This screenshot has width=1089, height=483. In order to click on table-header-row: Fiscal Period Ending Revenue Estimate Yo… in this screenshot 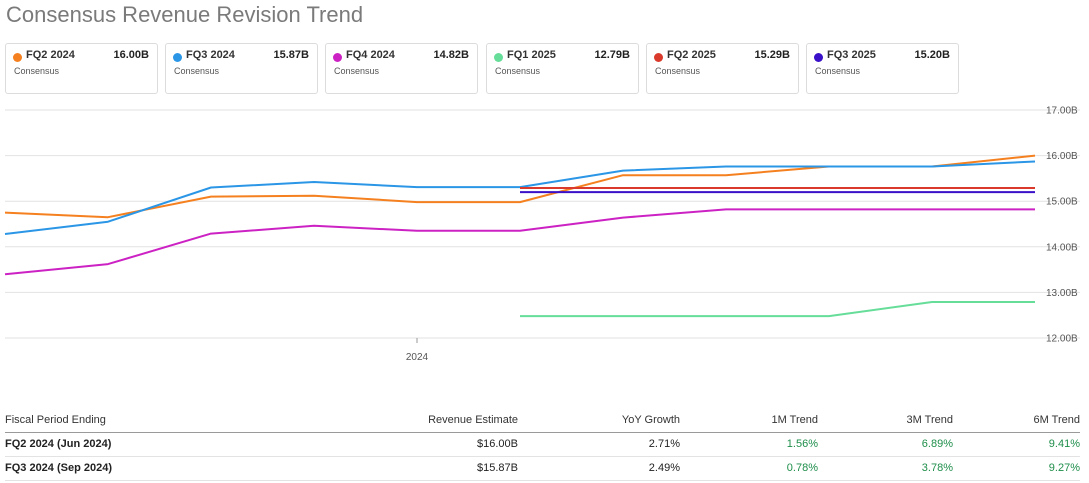, I will do `click(542, 421)`.